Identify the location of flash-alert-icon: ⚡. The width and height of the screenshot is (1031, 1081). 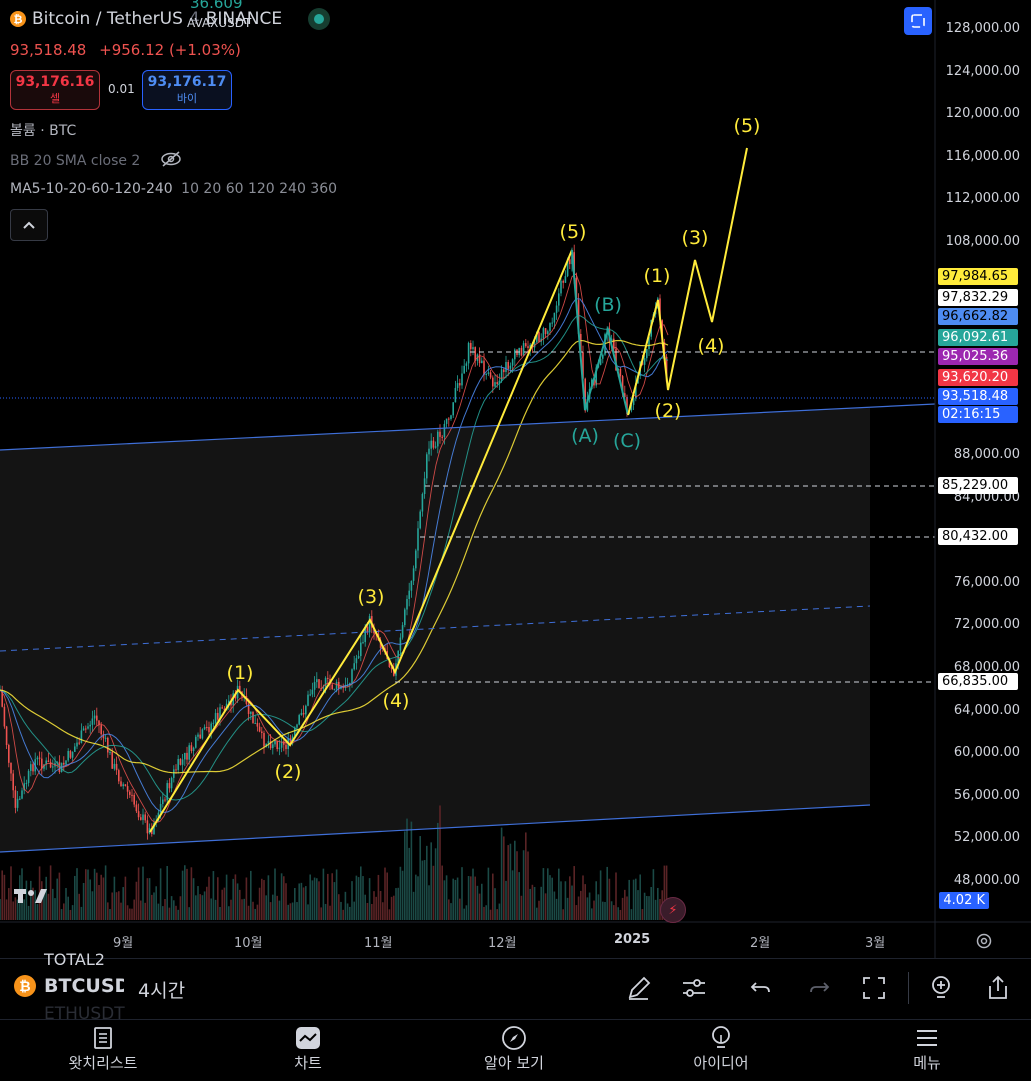
(673, 910).